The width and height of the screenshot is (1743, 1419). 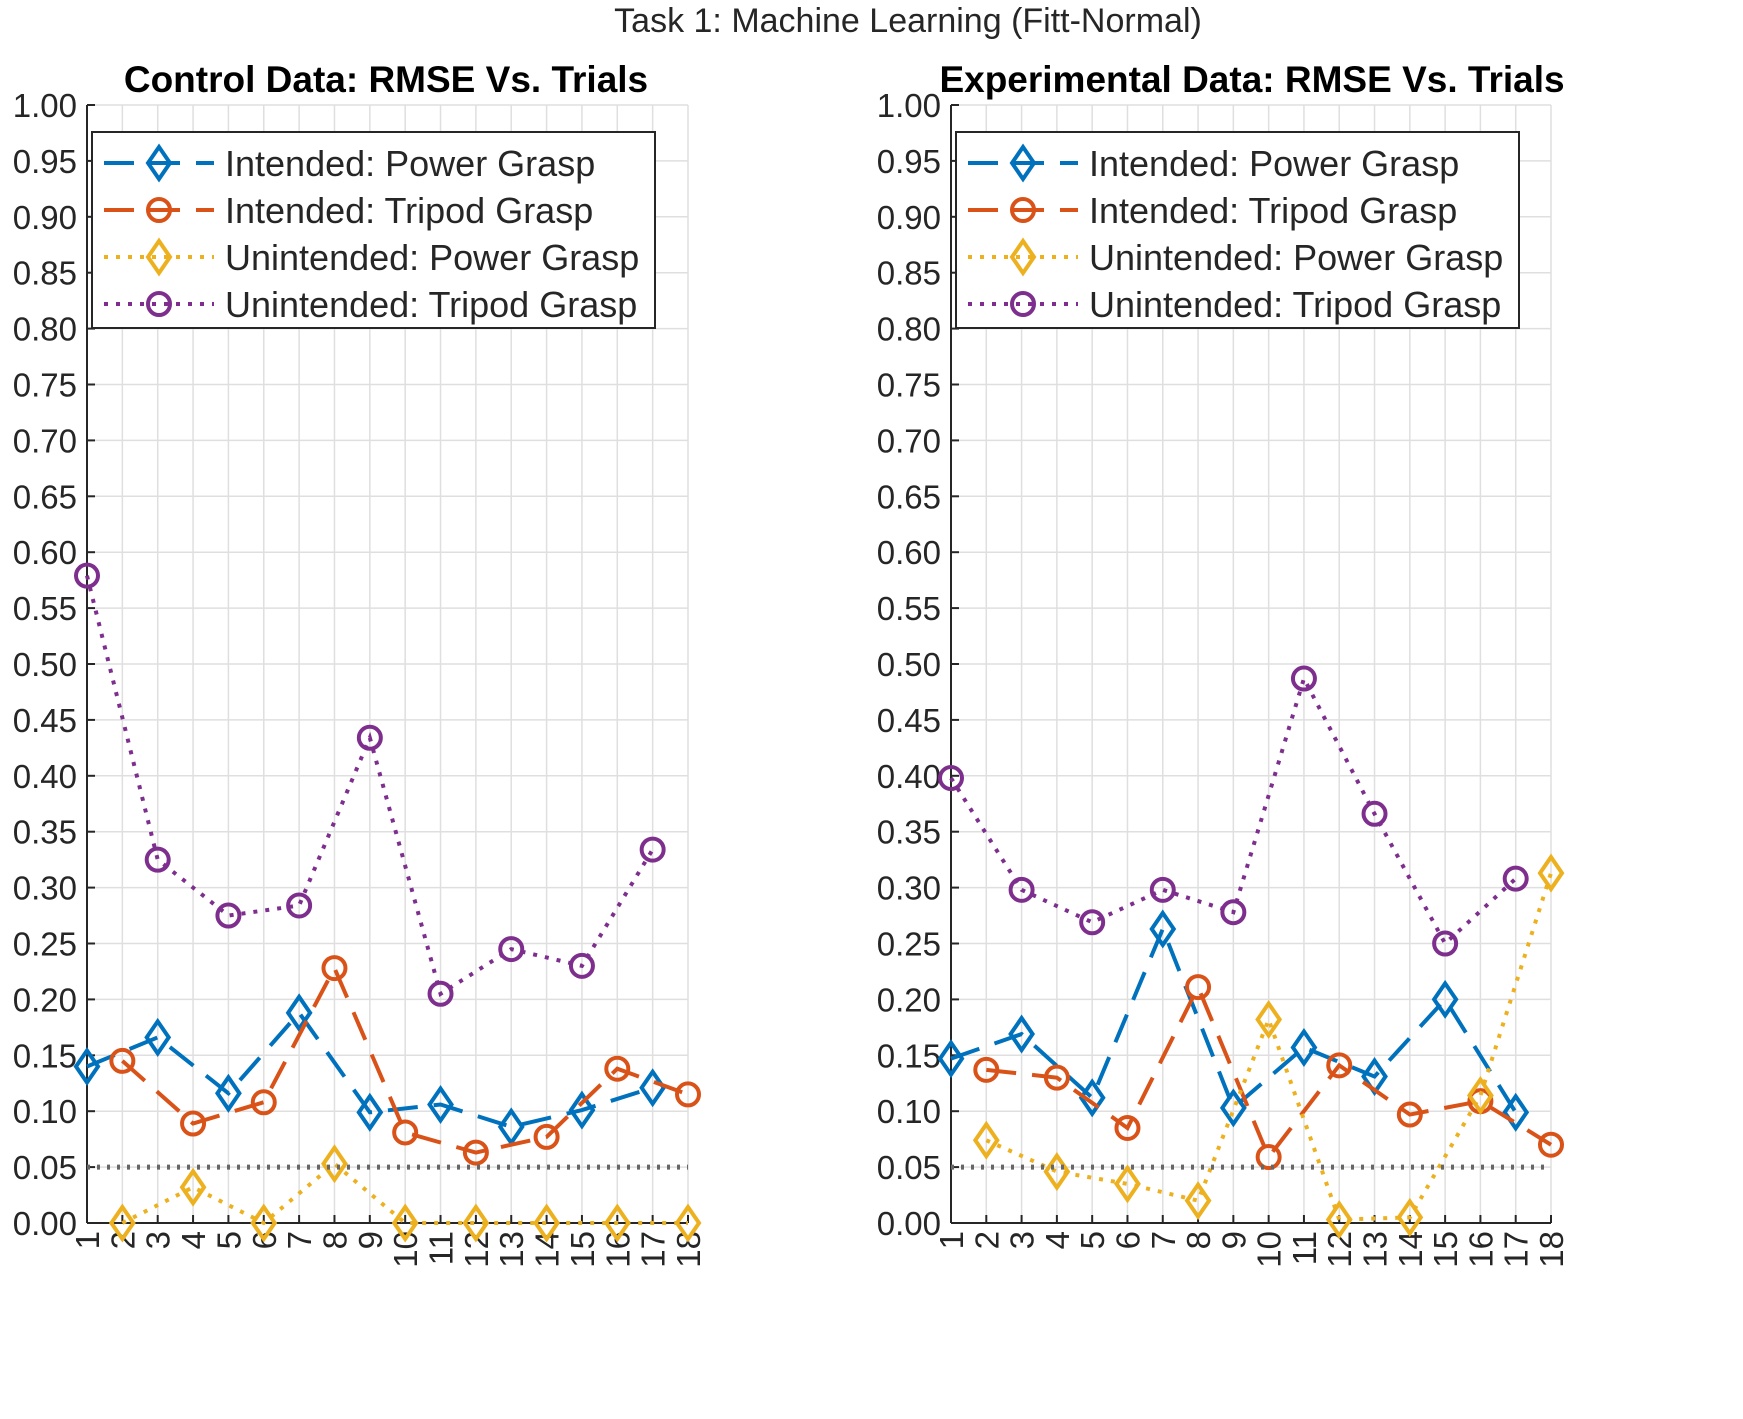 What do you see at coordinates (1274, 163) in the screenshot?
I see `legend-label: Intended: Power Grasp` at bounding box center [1274, 163].